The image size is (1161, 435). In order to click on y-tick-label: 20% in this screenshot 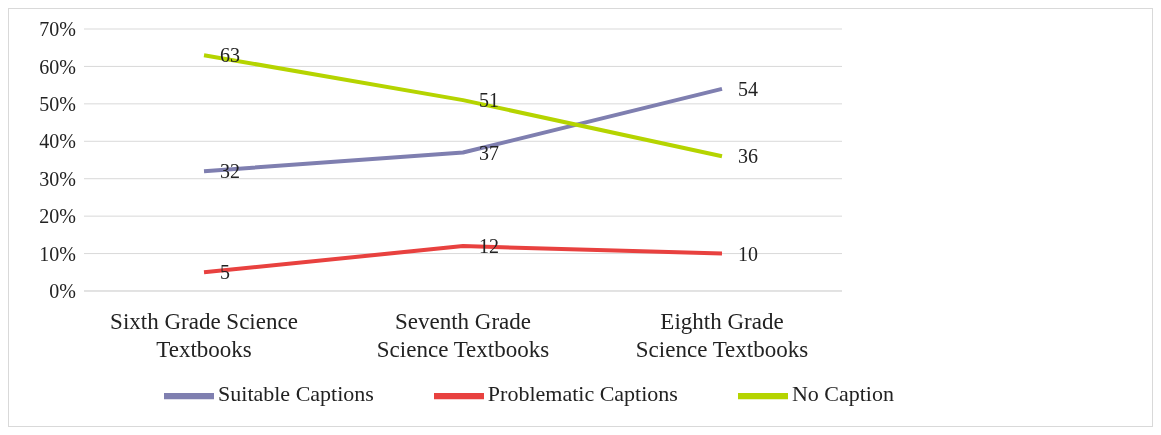, I will do `click(57, 216)`.